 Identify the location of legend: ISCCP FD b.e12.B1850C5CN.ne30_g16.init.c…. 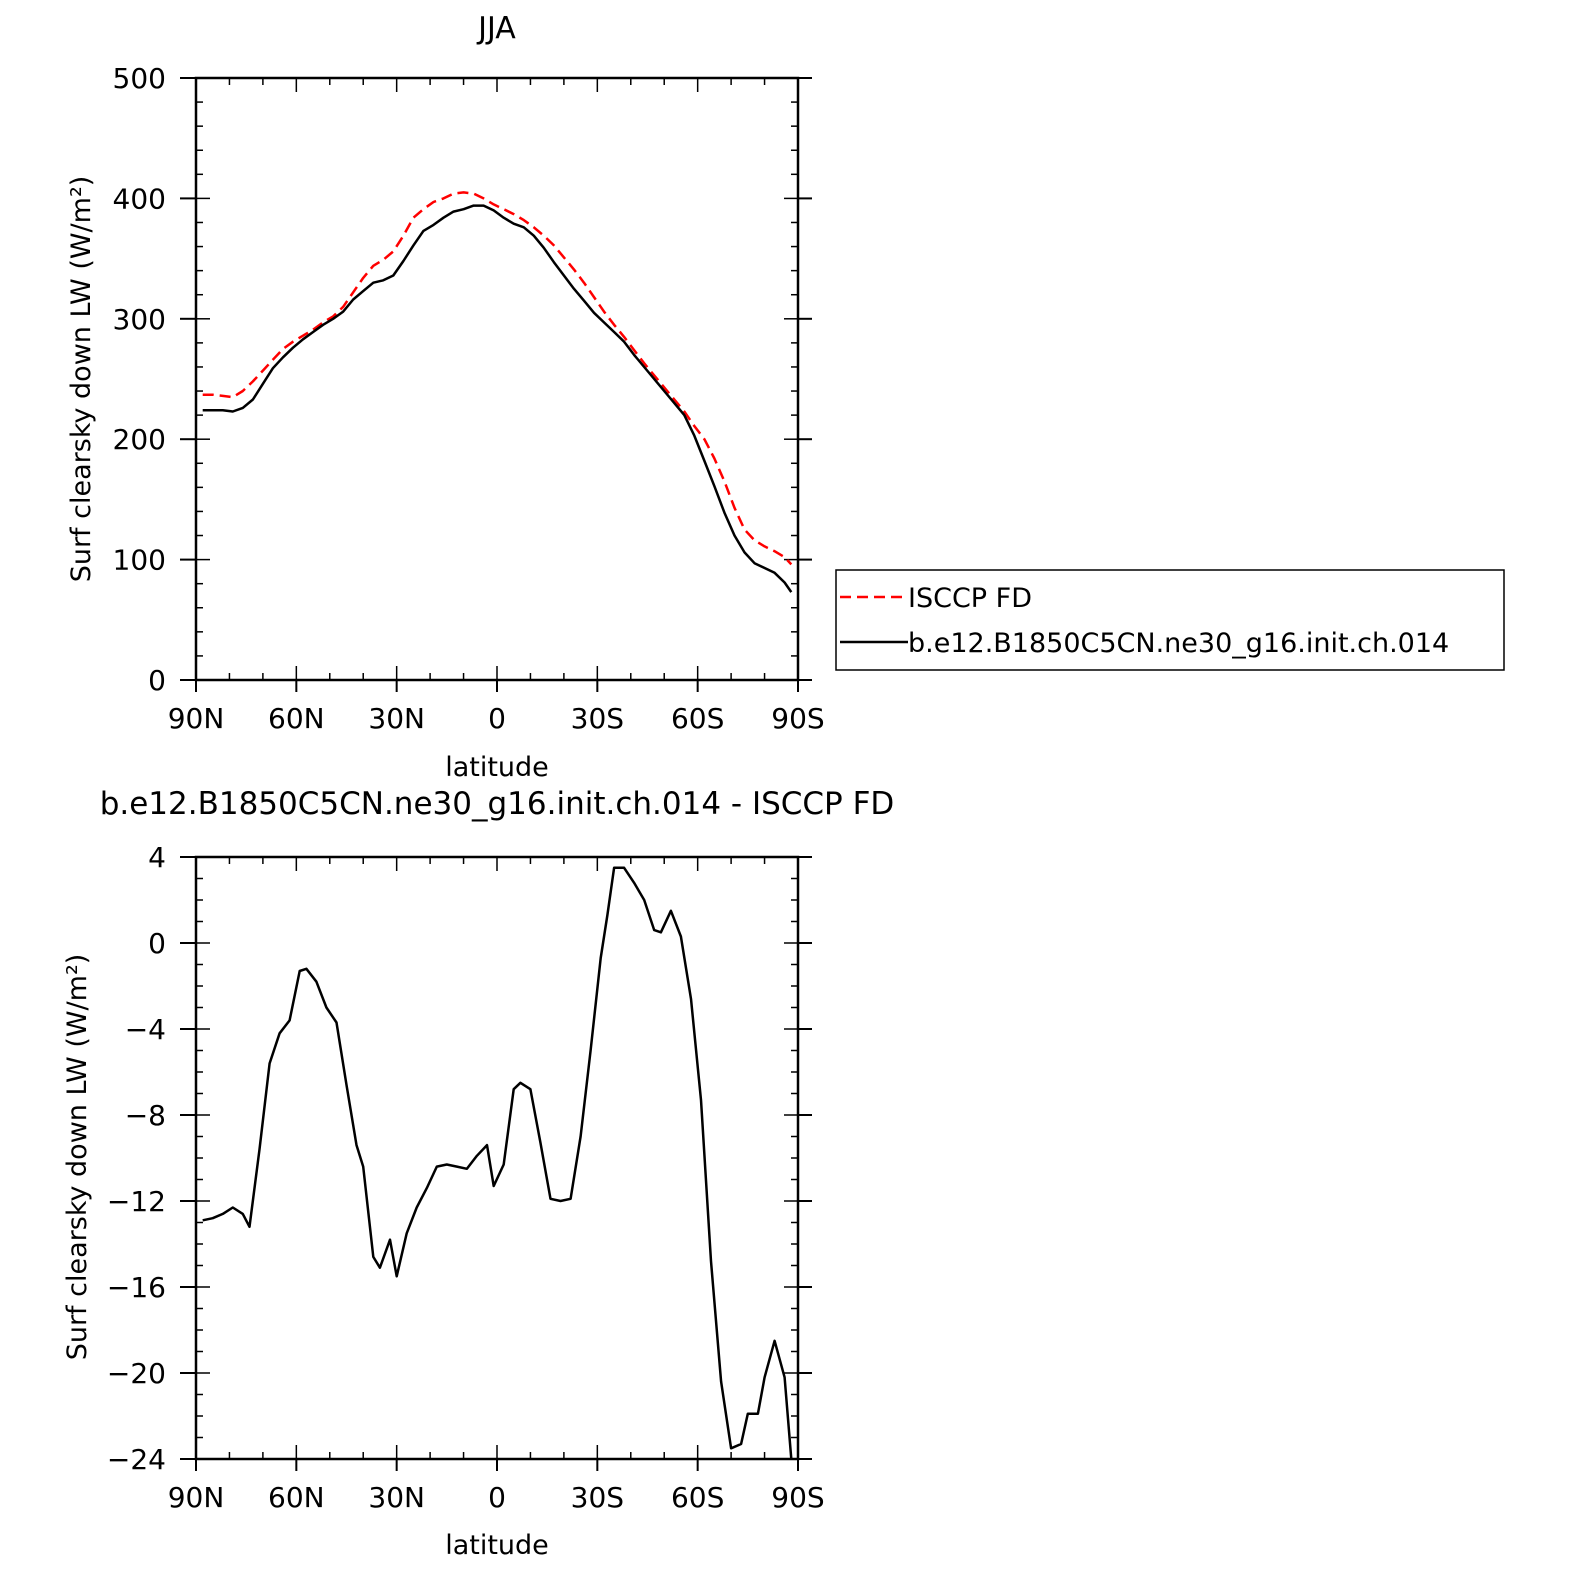
(1170, 620).